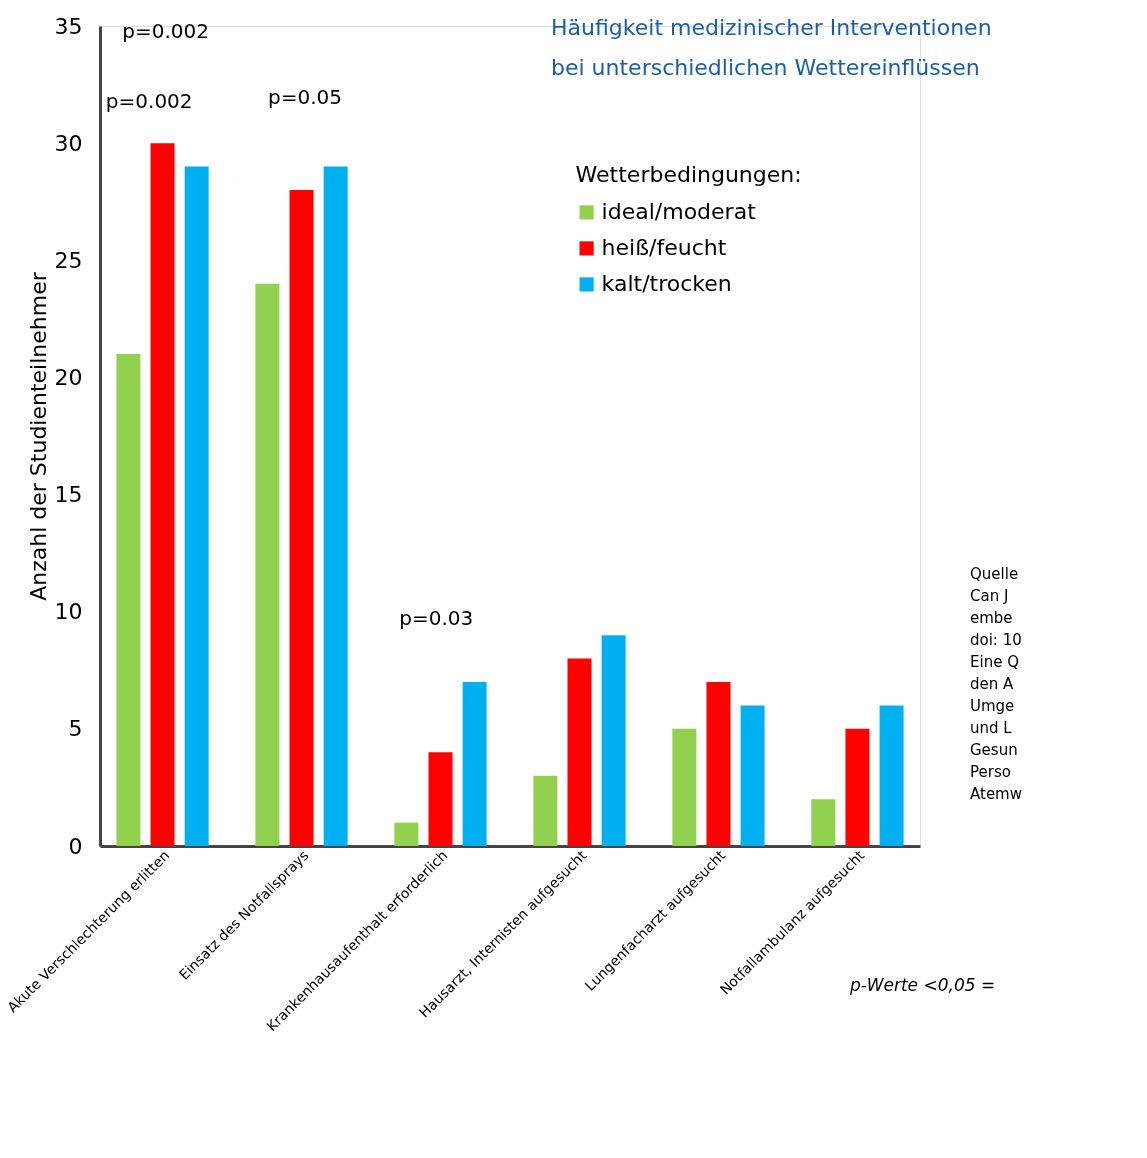  What do you see at coordinates (436, 617) in the screenshot?
I see `annotation: p=0.03` at bounding box center [436, 617].